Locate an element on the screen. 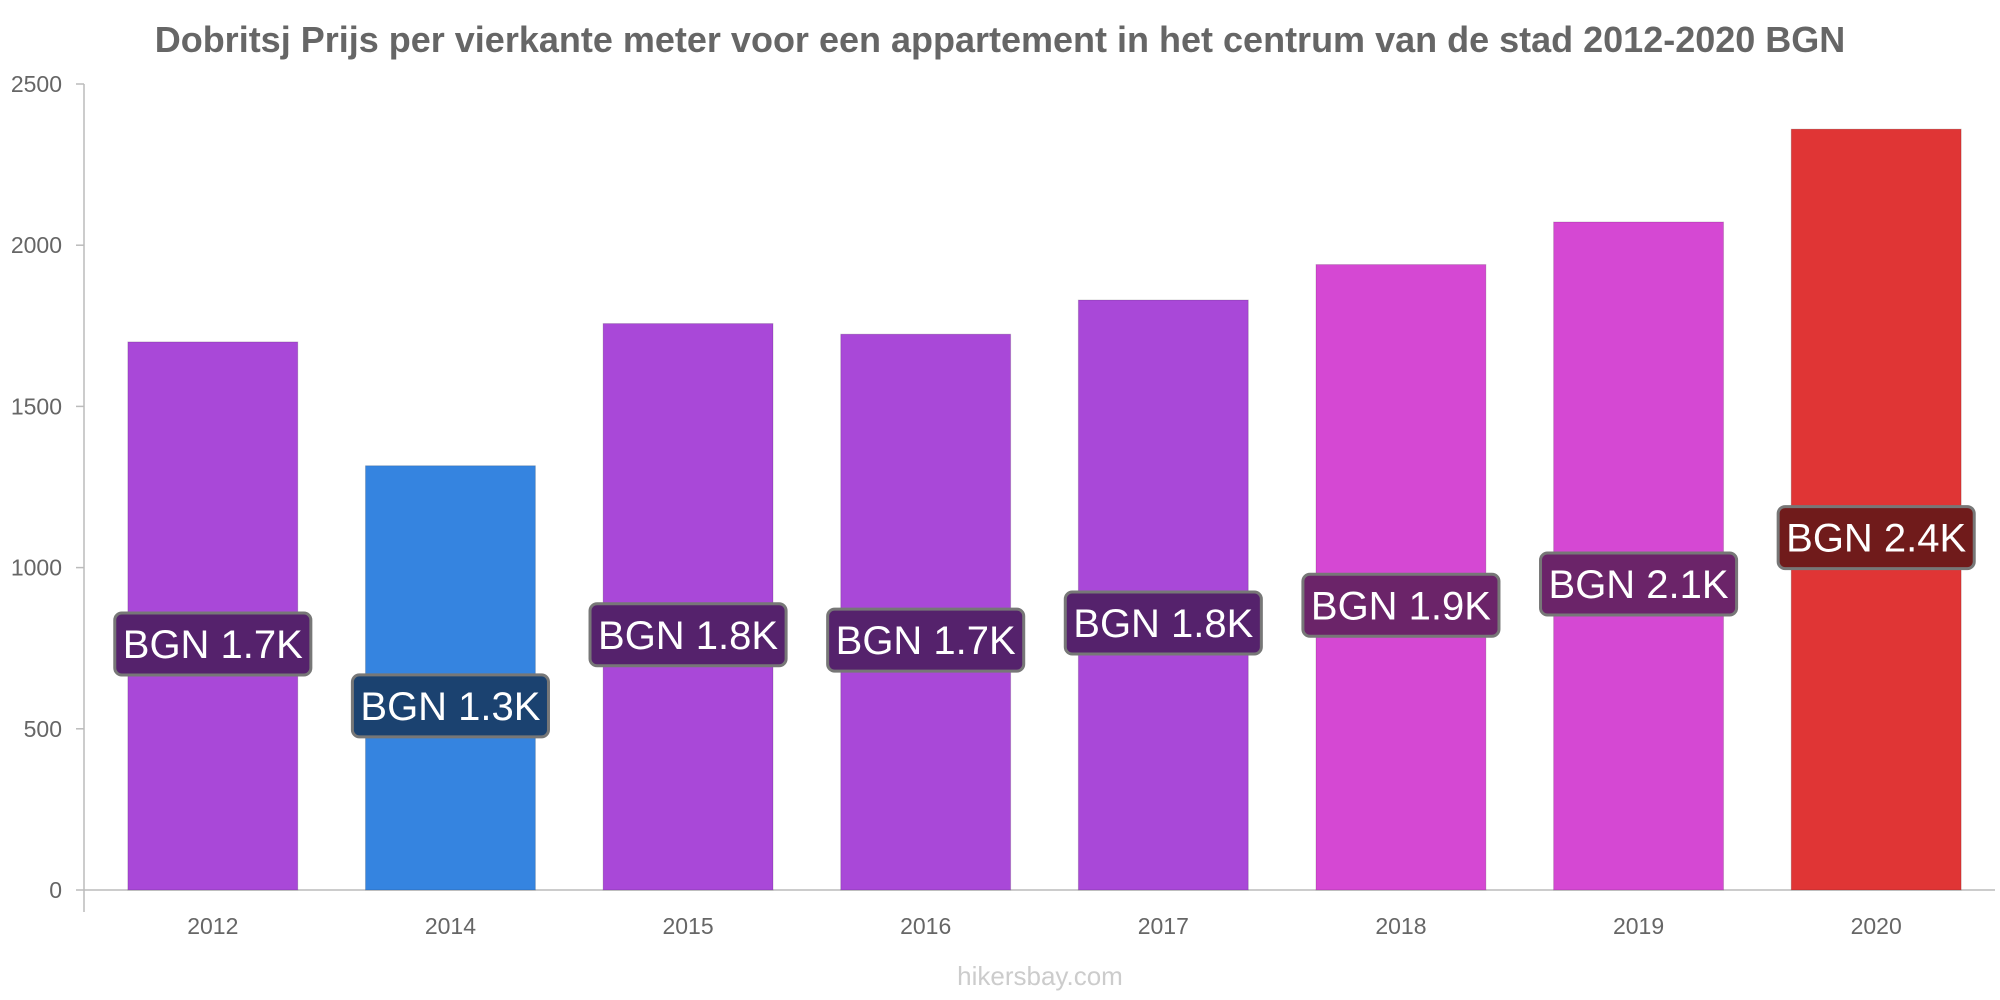 The height and width of the screenshot is (1000, 2000). y-axis-ticks: 0 500 1000 1500 2000 2500 is located at coordinates (47, 487).